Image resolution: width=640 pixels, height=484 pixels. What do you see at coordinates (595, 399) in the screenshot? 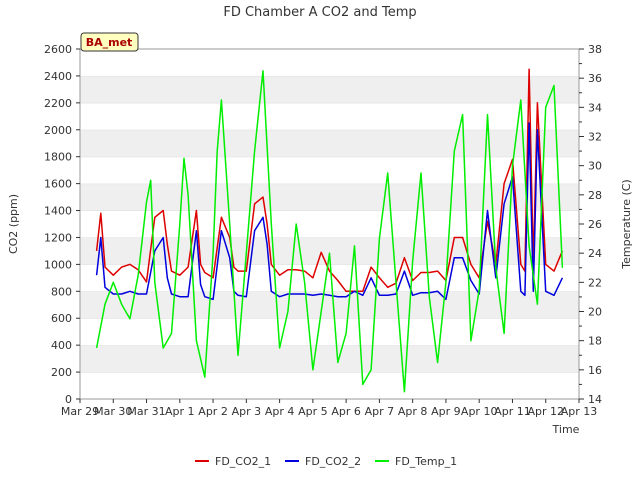
I see `y2-tick-label: 14` at bounding box center [595, 399].